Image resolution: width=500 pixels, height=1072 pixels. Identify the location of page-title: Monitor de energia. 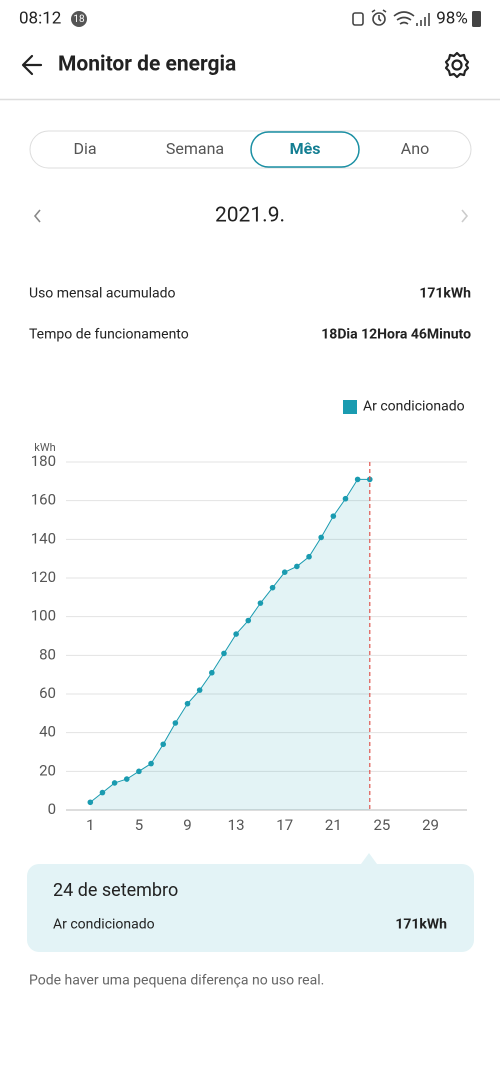
(147, 65).